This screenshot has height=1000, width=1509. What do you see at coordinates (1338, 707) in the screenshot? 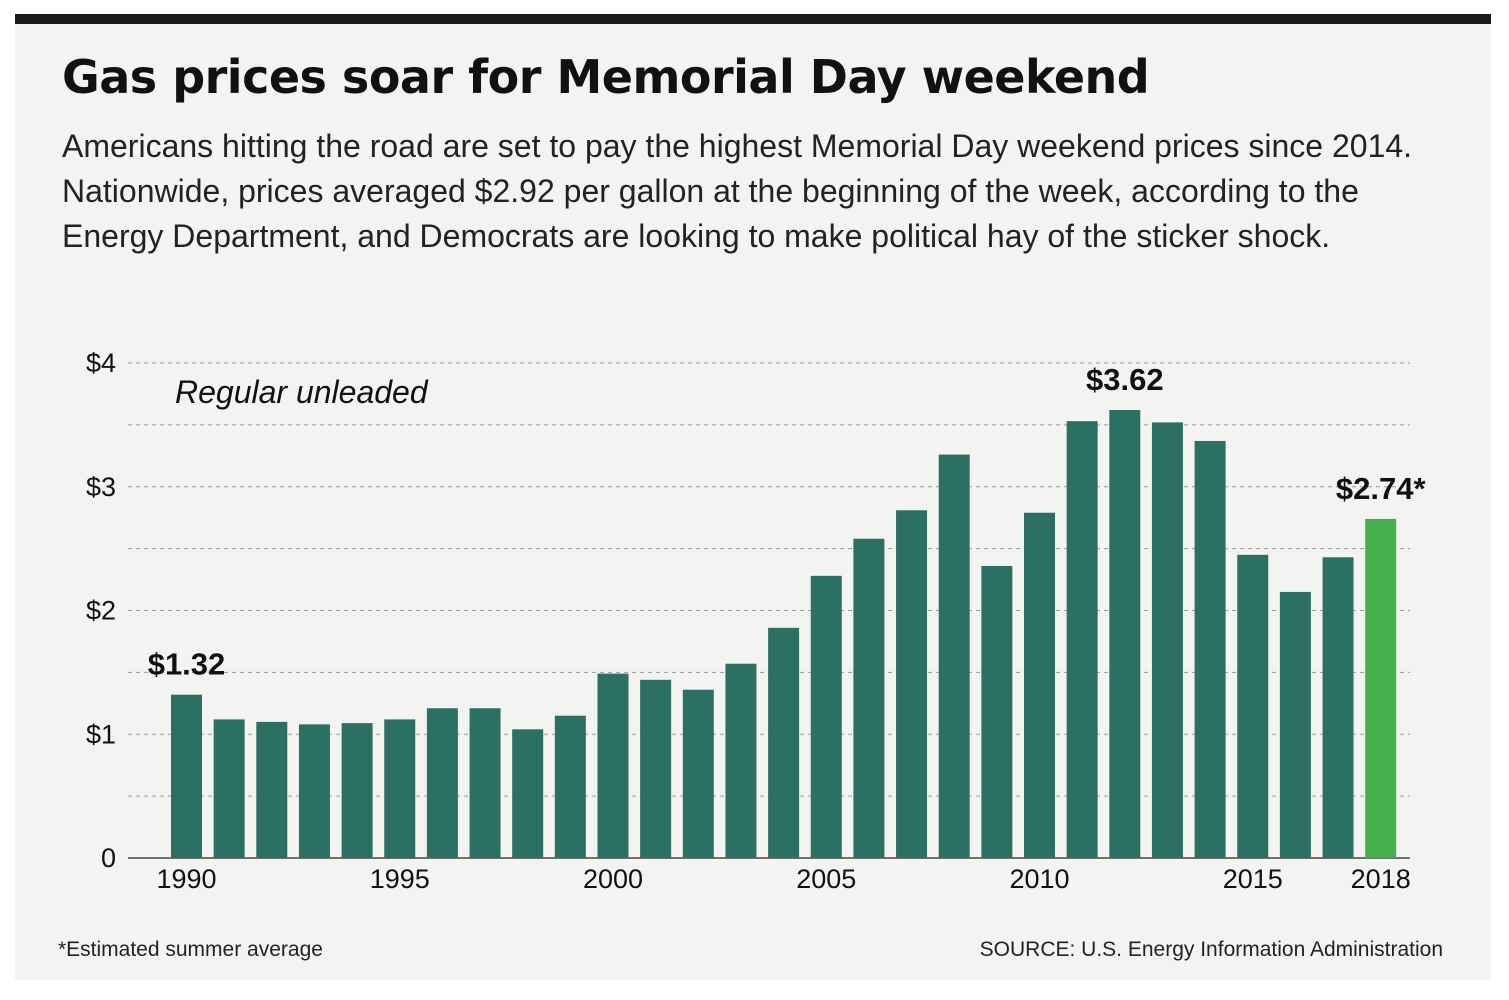
I see `bar-2017` at bounding box center [1338, 707].